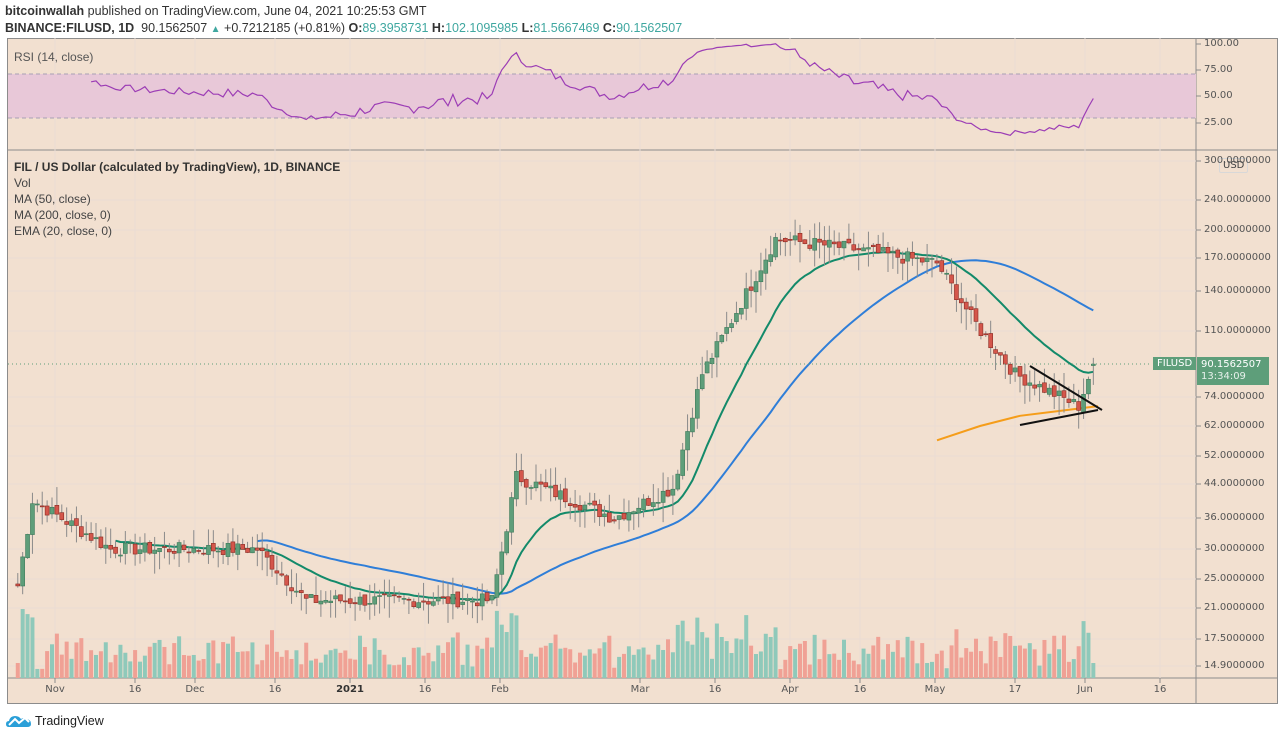 This screenshot has height=740, width=1280. Describe the element at coordinates (609, 28) in the screenshot. I see `close-label: C:` at that location.